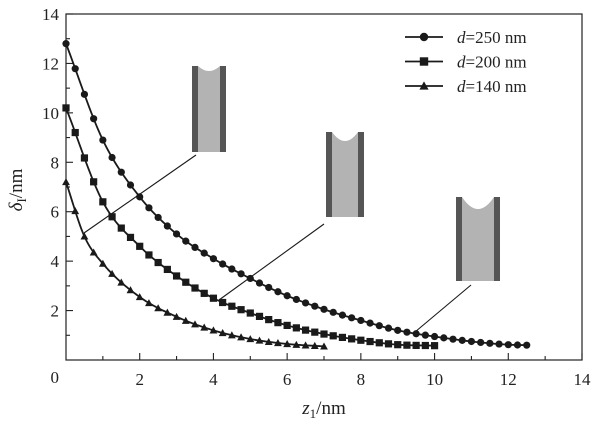  What do you see at coordinates (55, 261) in the screenshot?
I see `y-tick-label: 4` at bounding box center [55, 261].